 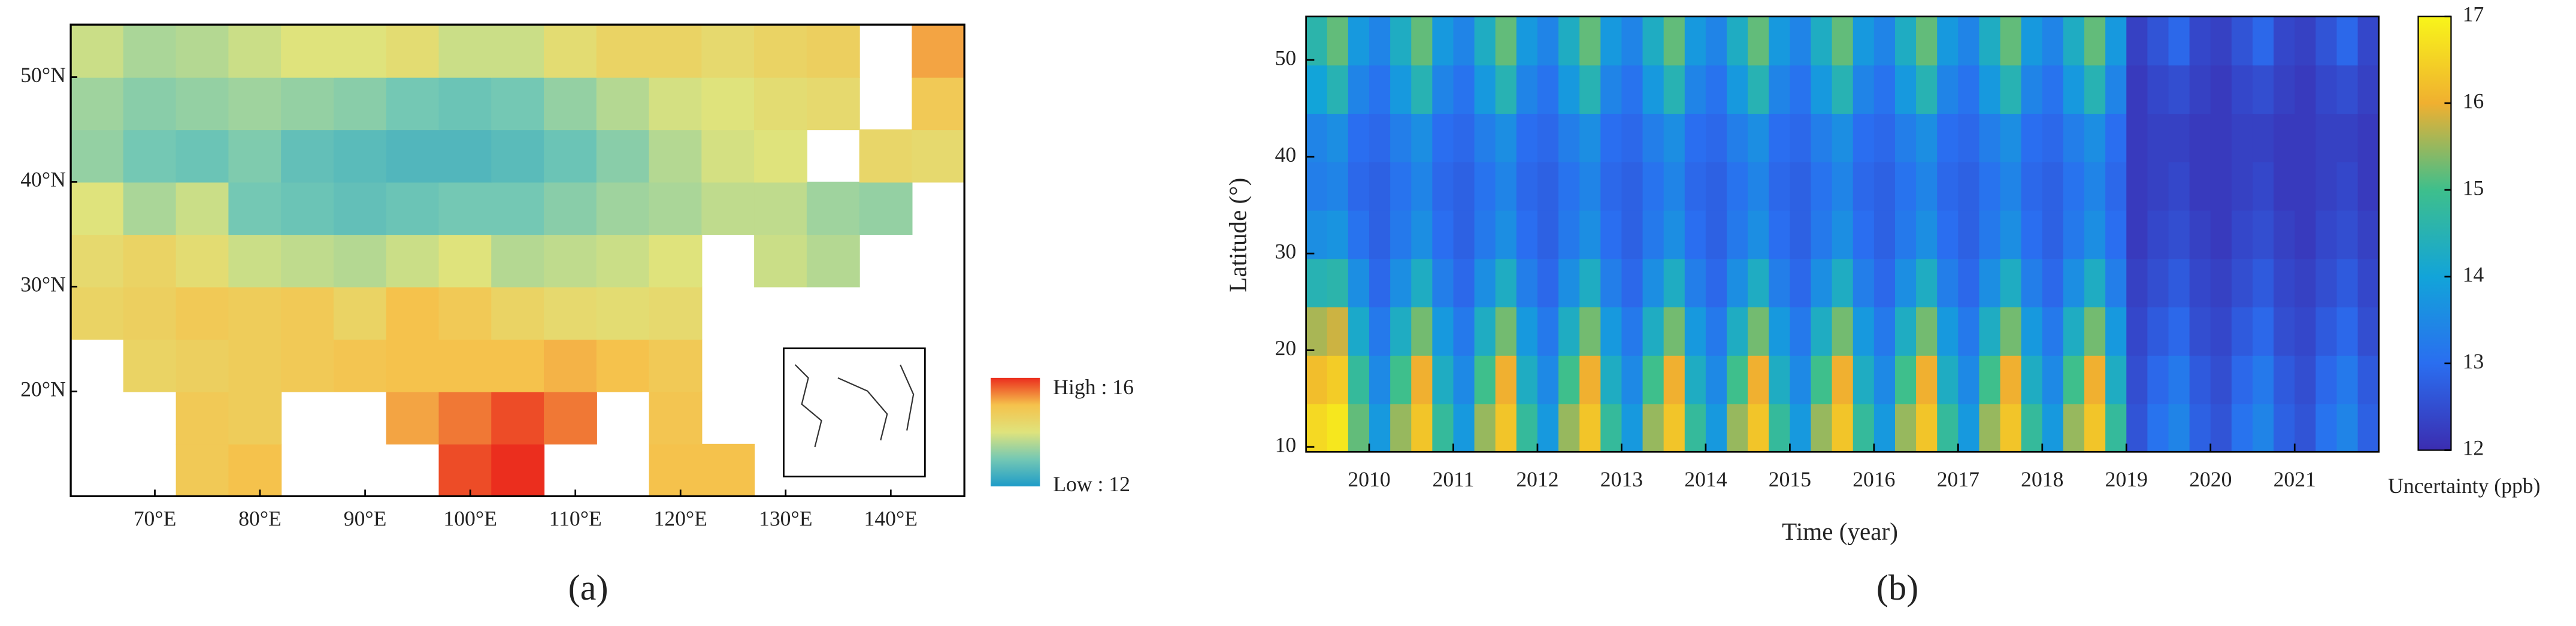 I want to click on x-tick-label: 130°E, so click(x=786, y=519).